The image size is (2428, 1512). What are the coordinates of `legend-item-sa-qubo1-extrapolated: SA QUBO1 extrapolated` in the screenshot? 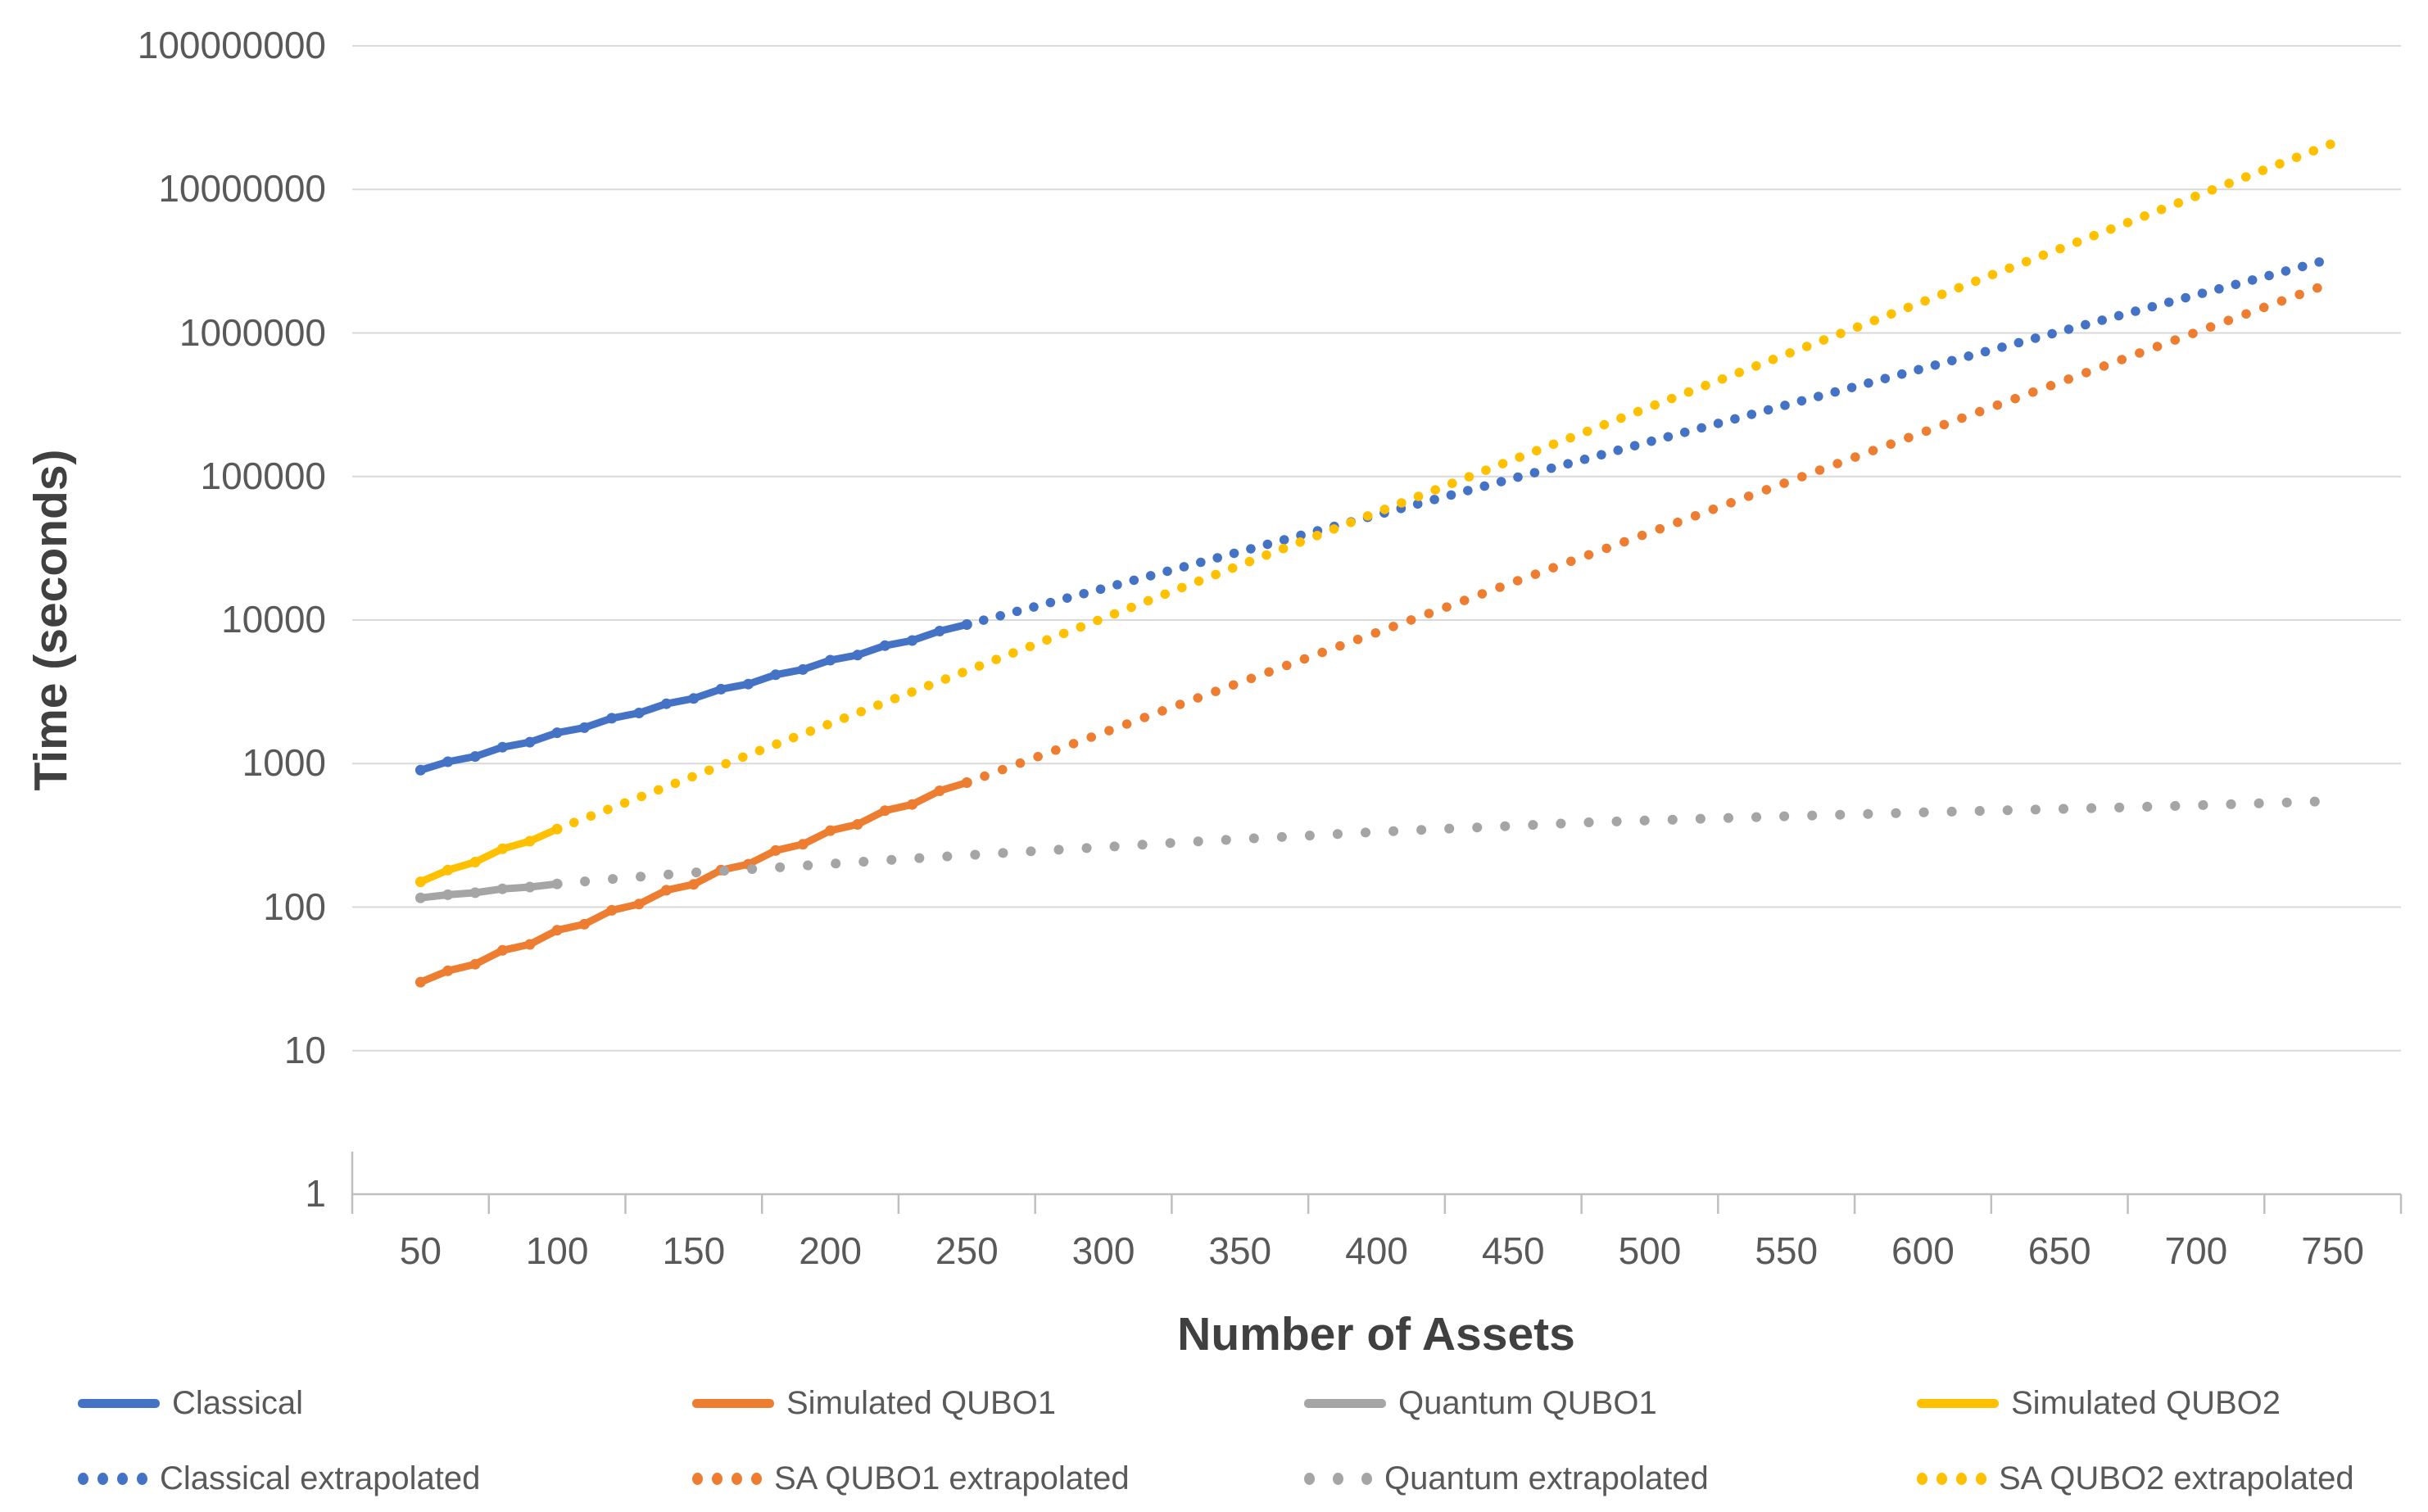 It's located at (911, 1479).